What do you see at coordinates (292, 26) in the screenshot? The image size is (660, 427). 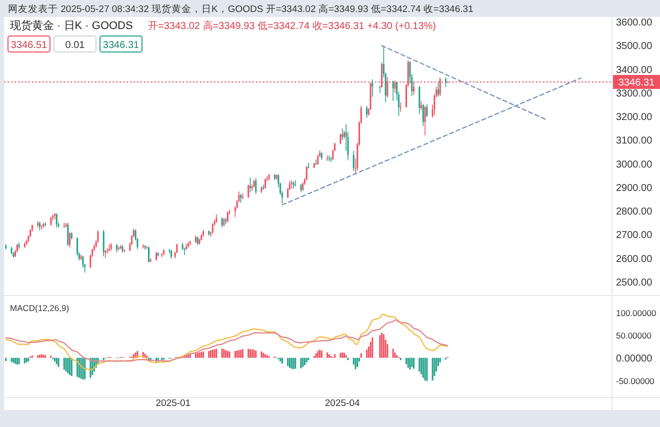 I see `annotation: 开=3343.02 高=3349.93 低=3342.74 收=3346.31 +4.30 (+0.13%)` at bounding box center [292, 26].